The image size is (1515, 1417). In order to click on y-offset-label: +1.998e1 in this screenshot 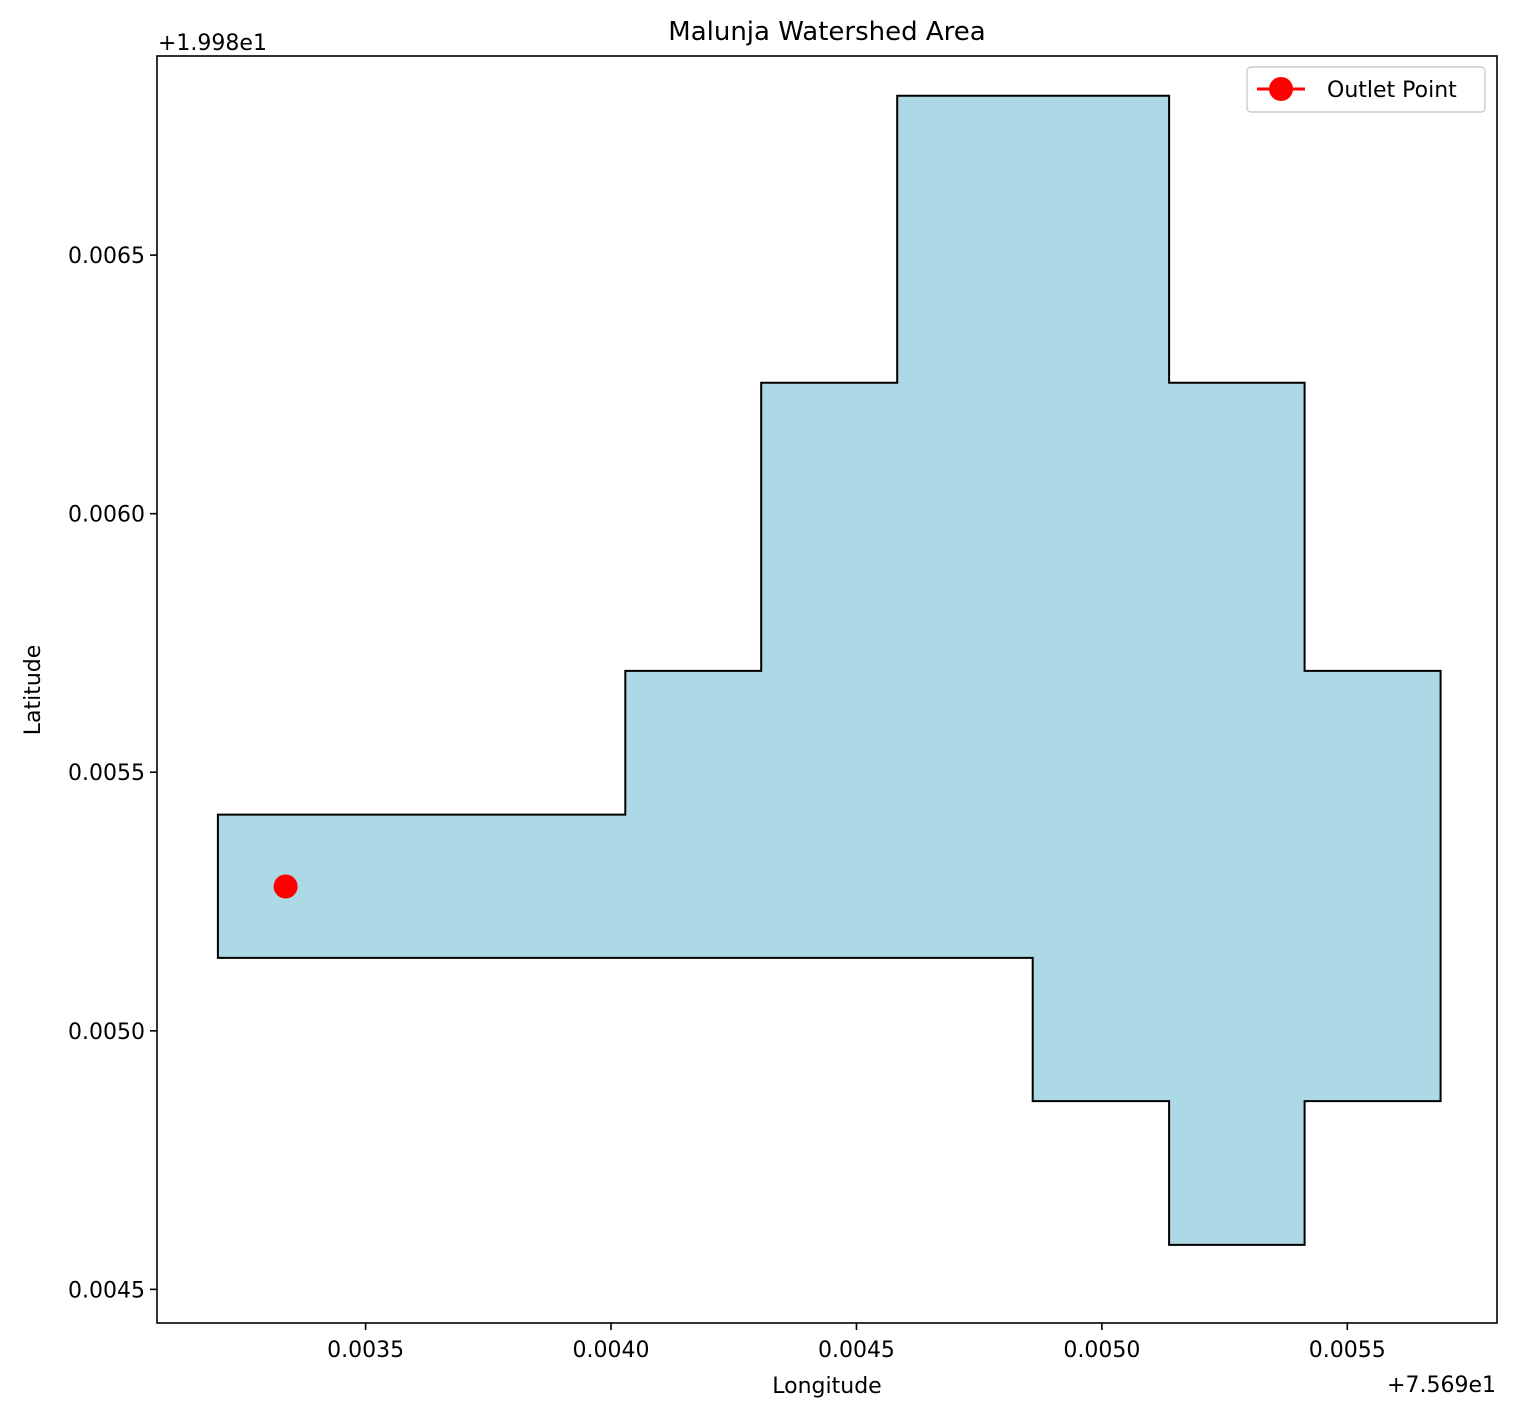, I will do `click(212, 43)`.